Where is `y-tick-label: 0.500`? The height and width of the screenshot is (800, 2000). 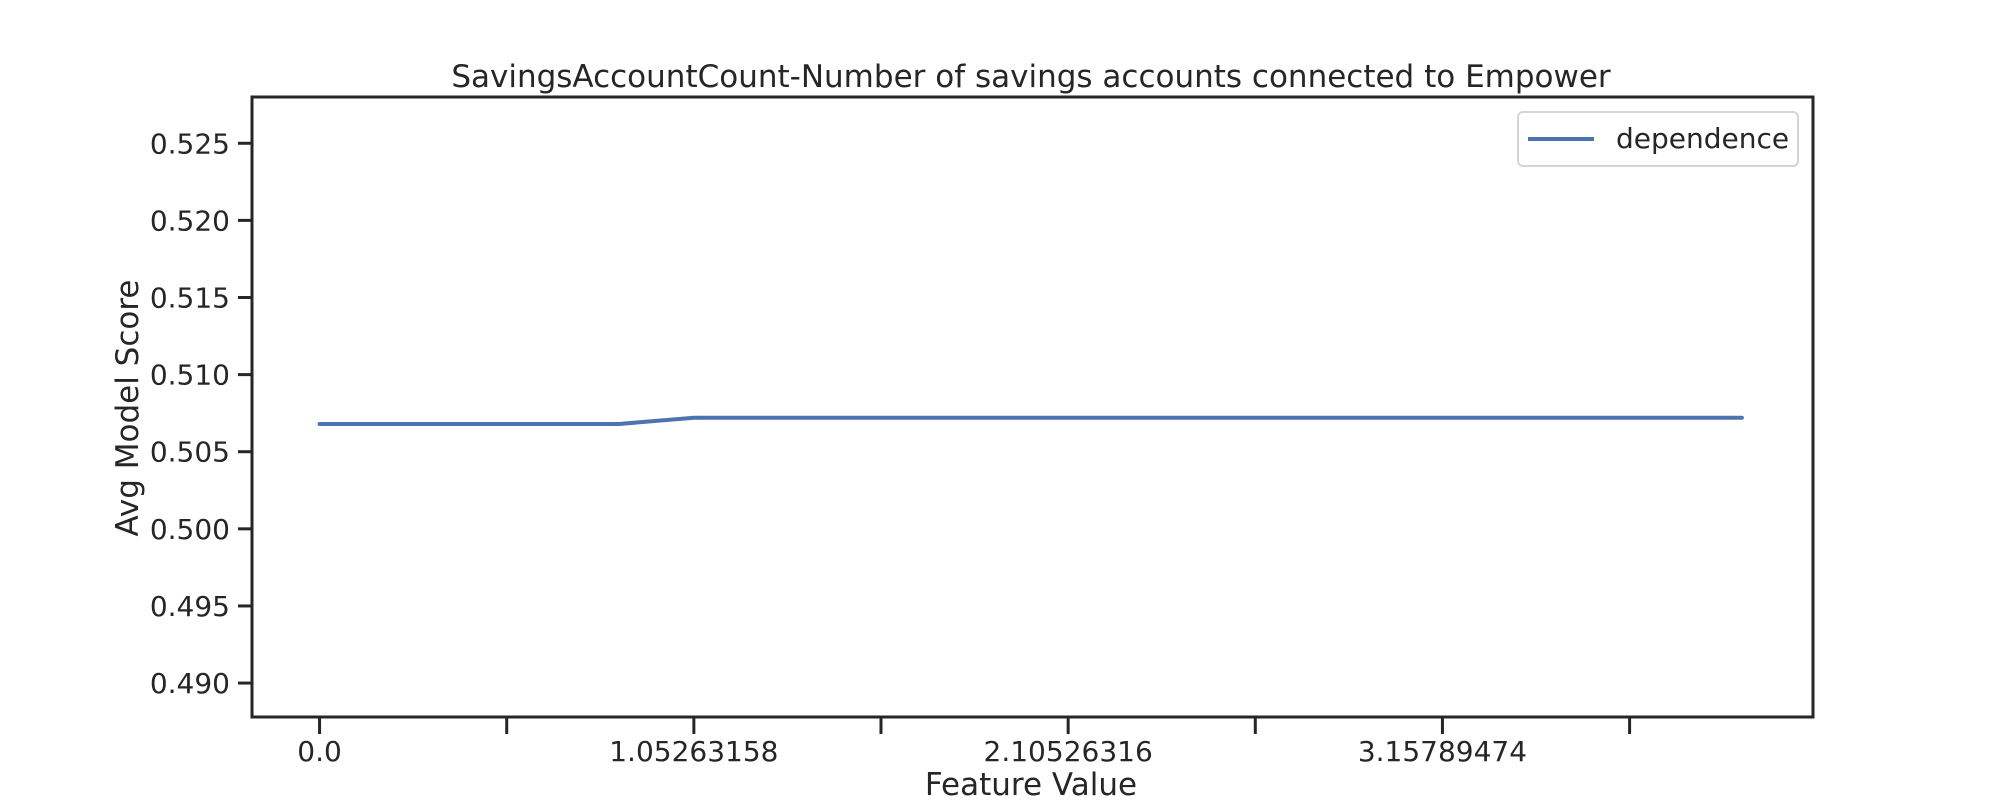
y-tick-label: 0.500 is located at coordinates (190, 529).